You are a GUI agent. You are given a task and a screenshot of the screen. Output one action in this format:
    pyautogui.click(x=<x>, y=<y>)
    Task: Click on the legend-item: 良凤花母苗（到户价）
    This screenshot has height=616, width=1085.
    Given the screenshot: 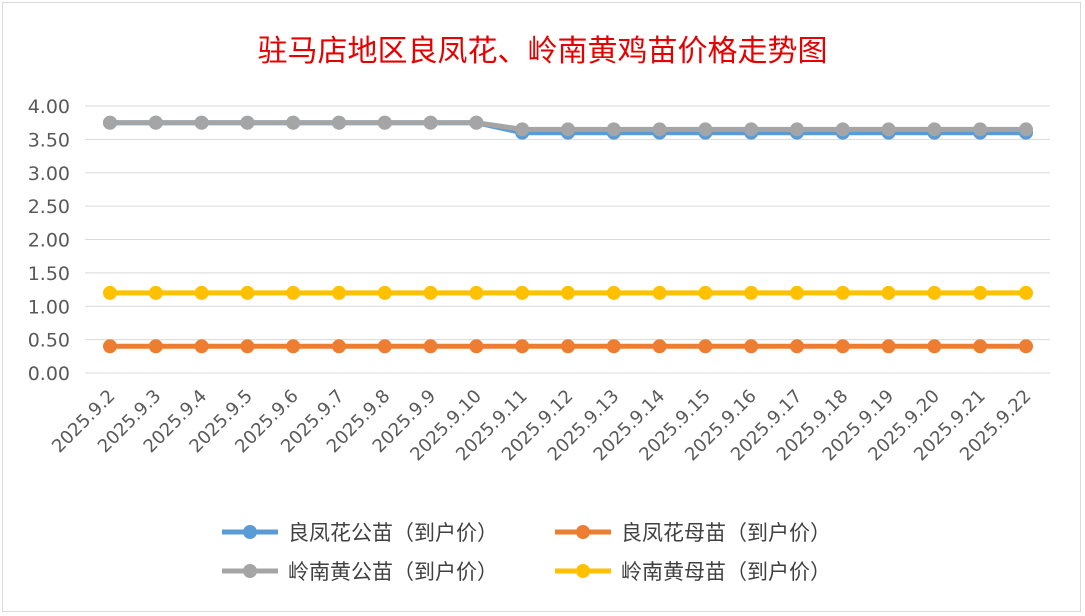 What is the action you would take?
    pyautogui.click(x=693, y=533)
    